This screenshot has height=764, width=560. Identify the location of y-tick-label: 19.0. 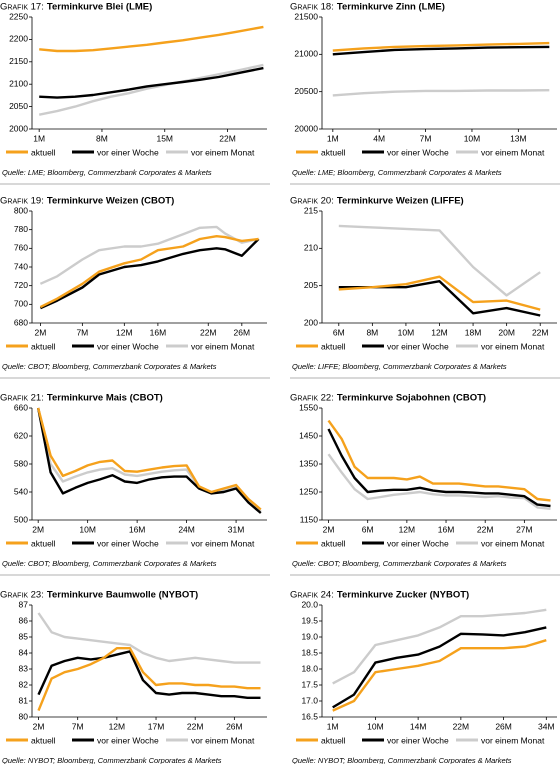
(309, 636).